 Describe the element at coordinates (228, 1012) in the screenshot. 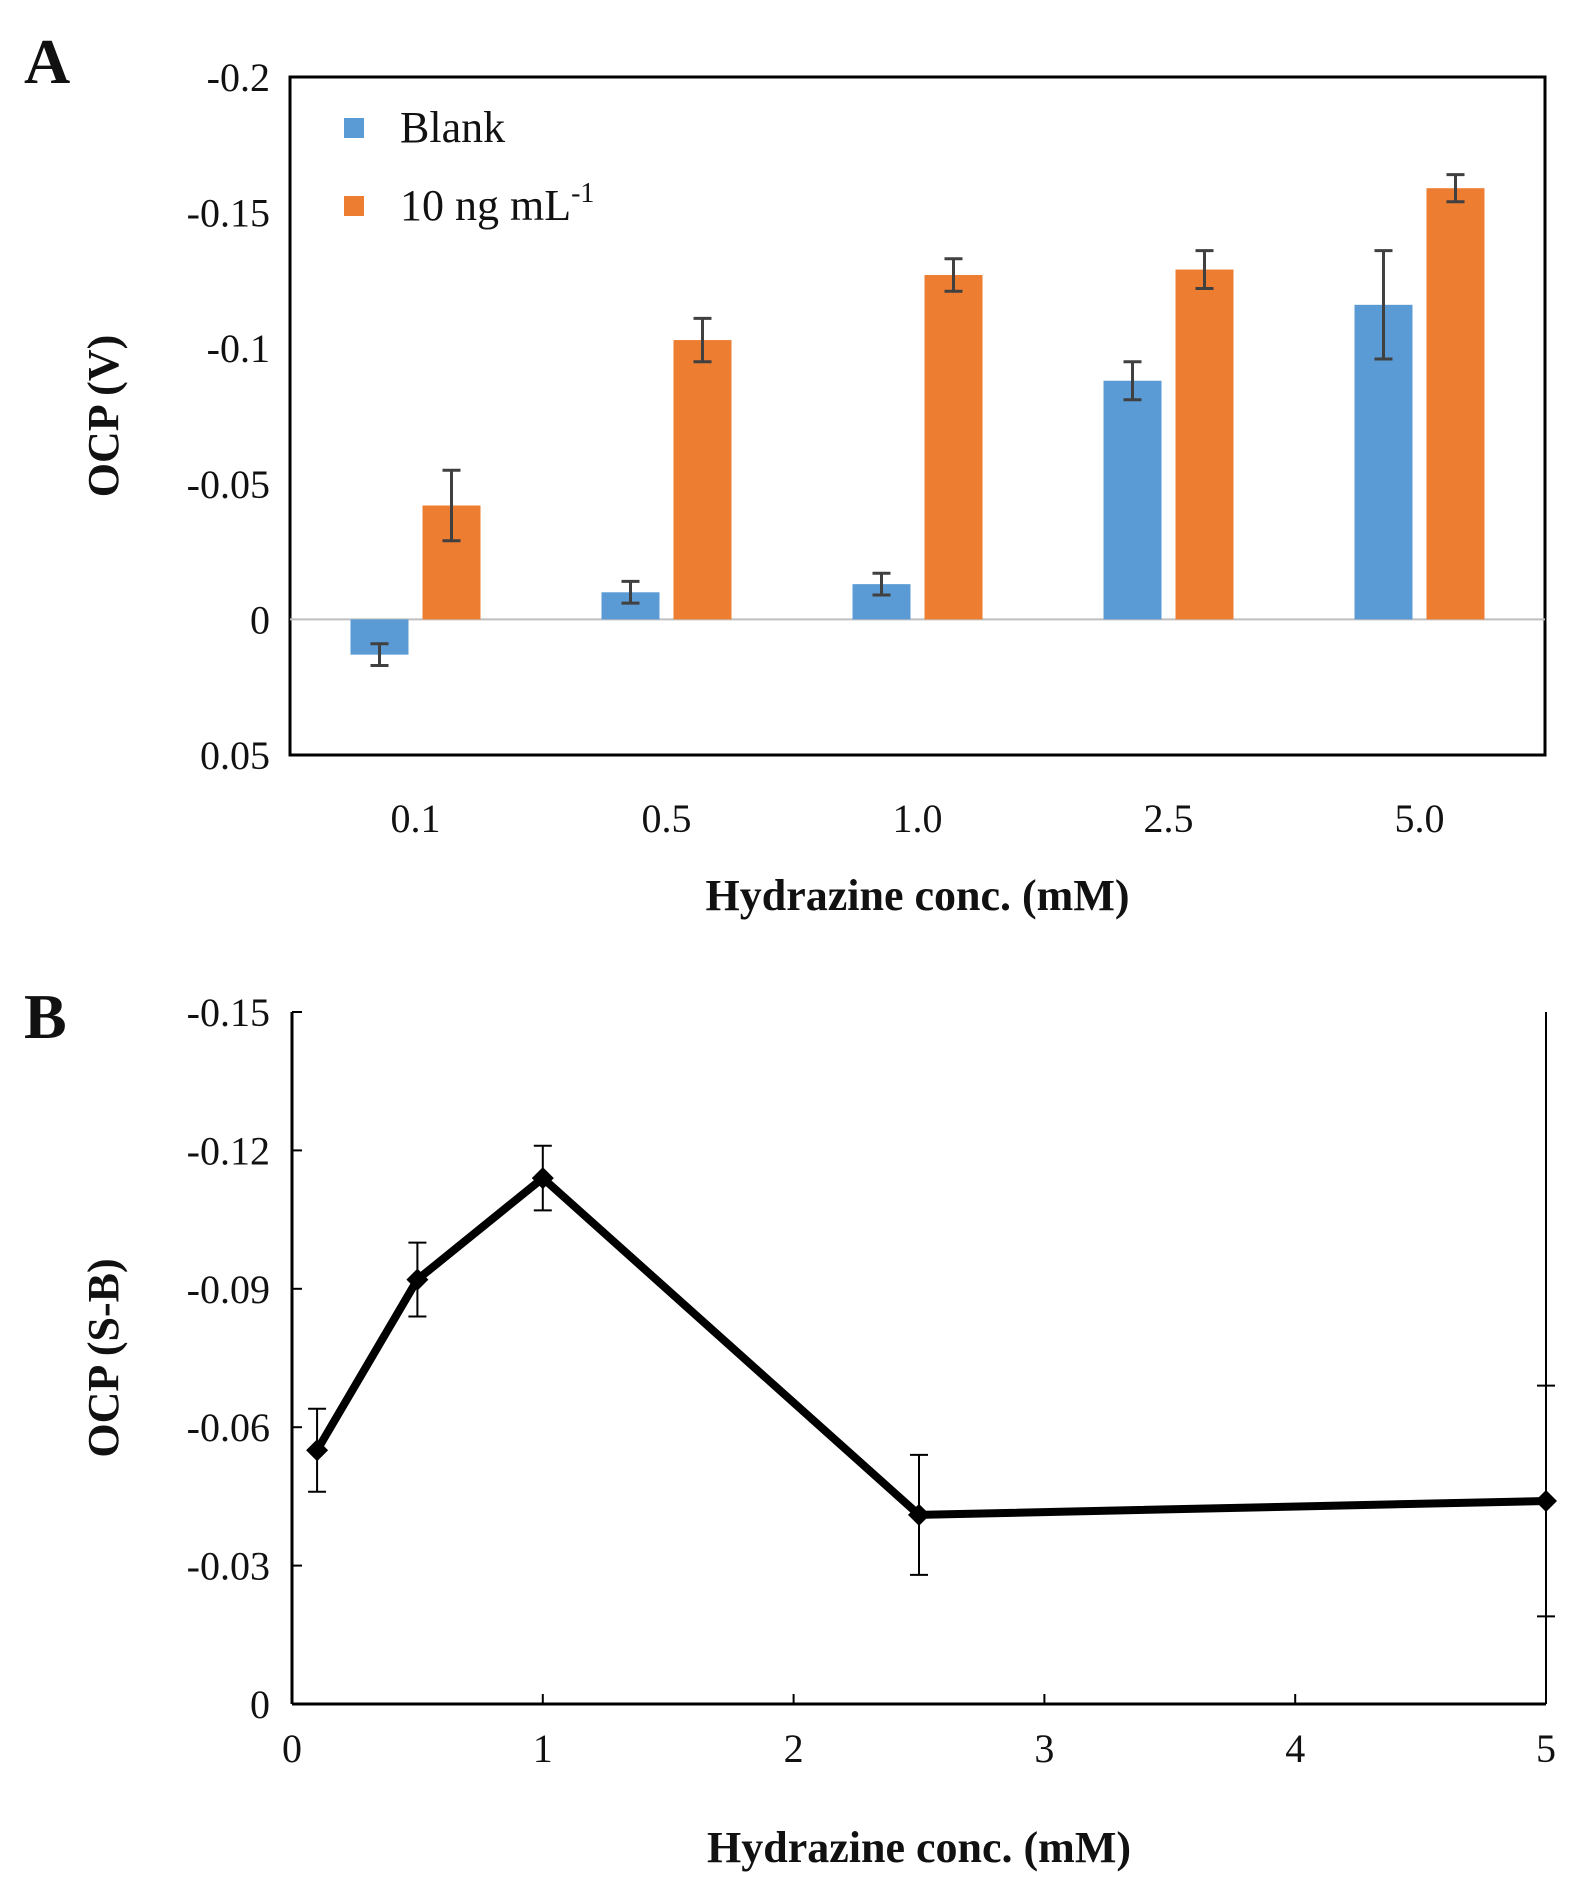

I see `chart-b-ytick-label: -0.15` at that location.